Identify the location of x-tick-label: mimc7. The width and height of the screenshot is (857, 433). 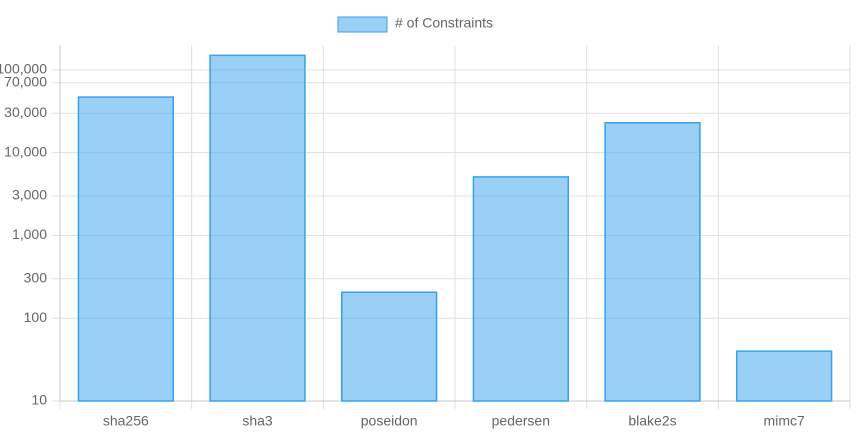
(784, 421).